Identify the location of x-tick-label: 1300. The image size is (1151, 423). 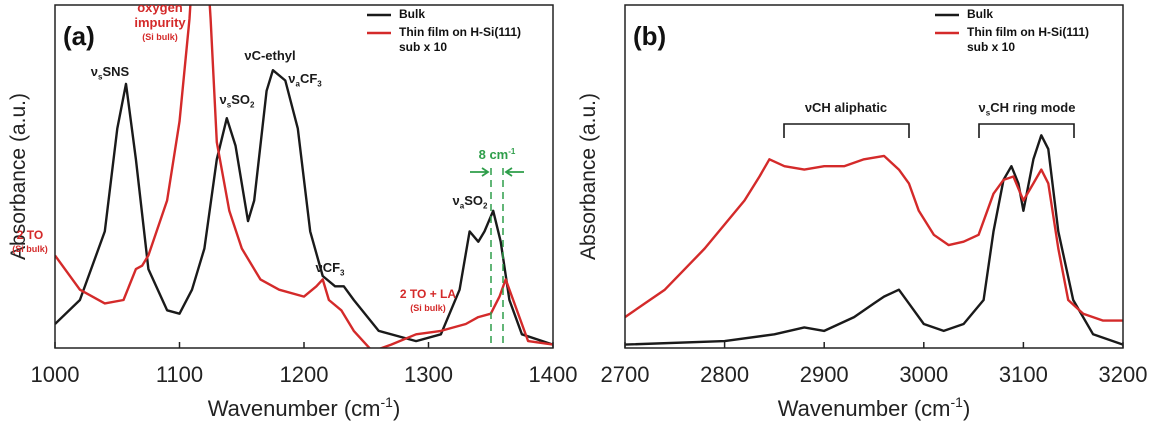
(428, 374).